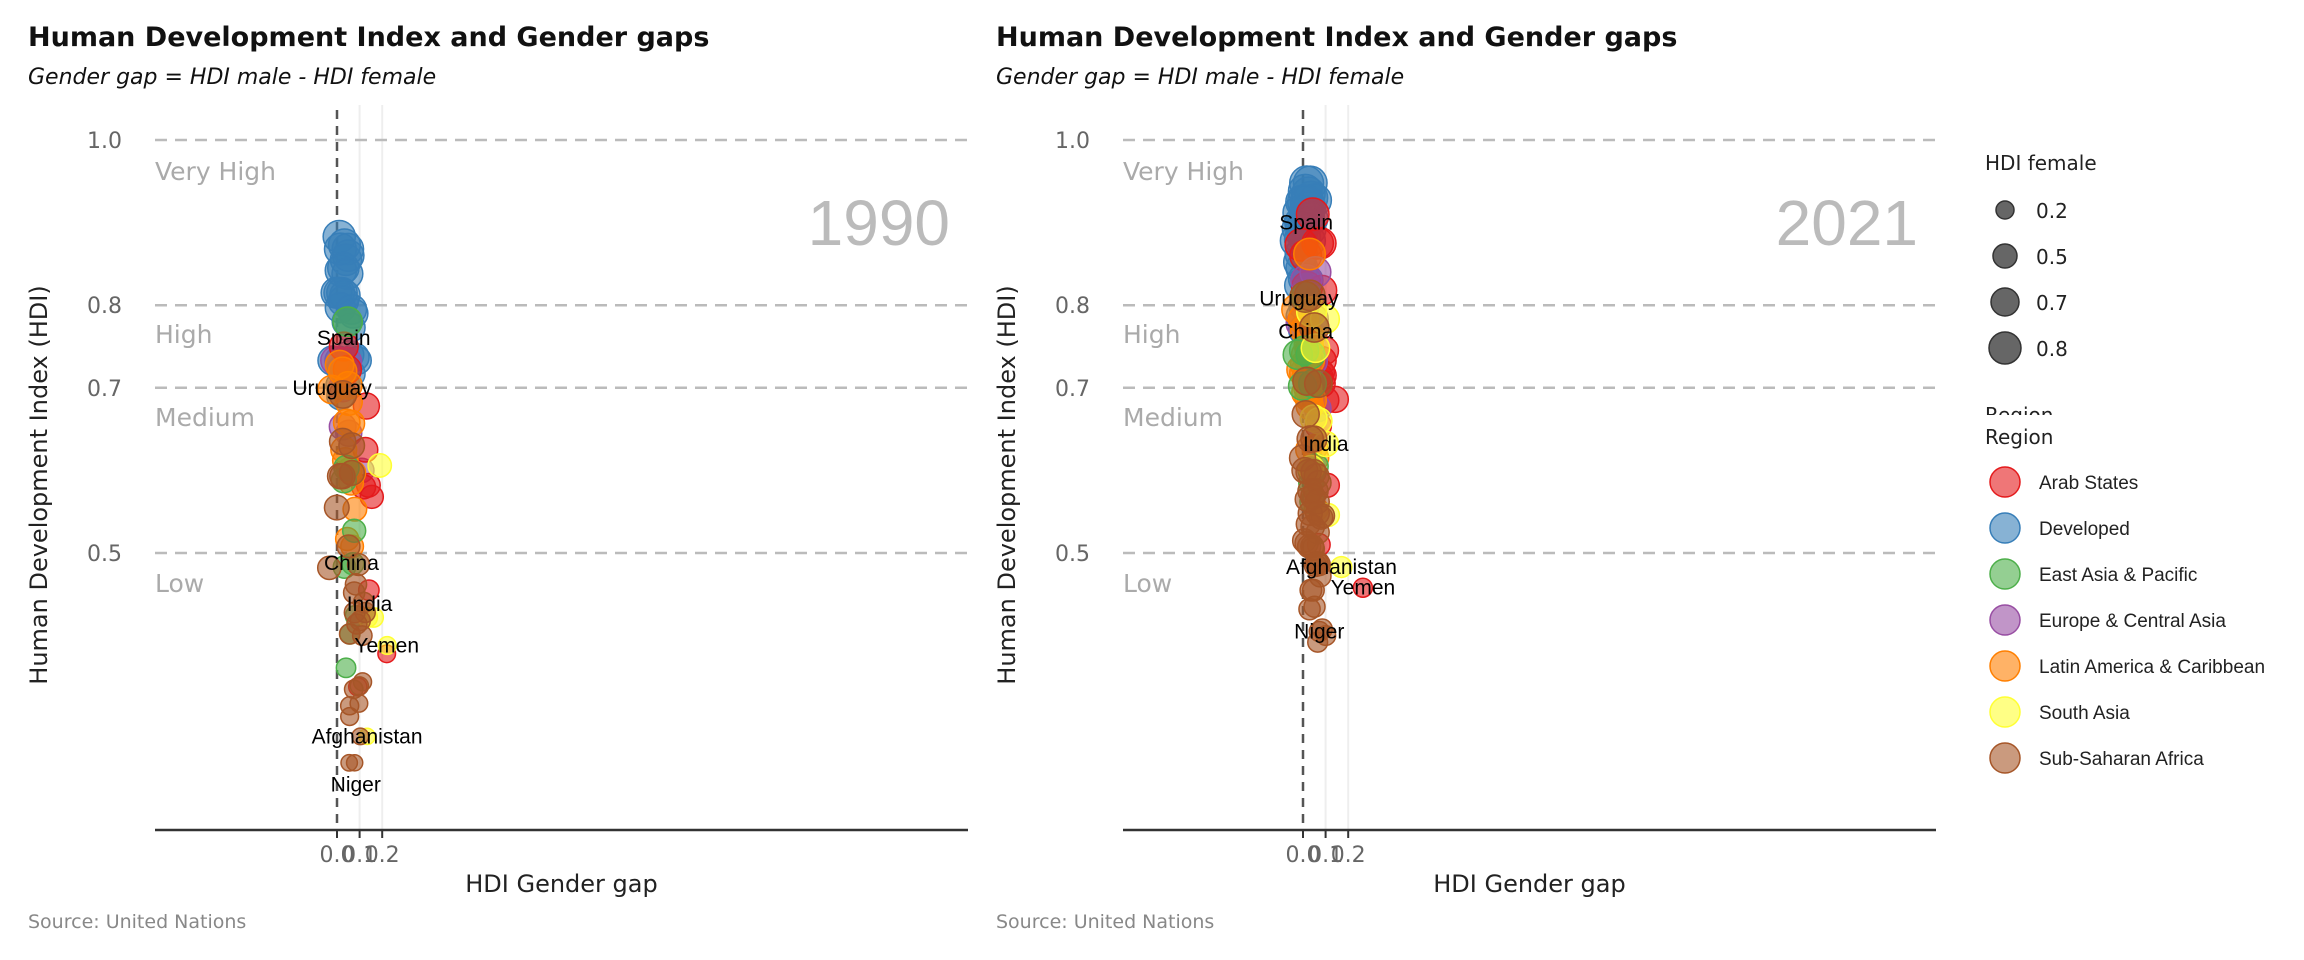 This screenshot has height=960, width=2304. I want to click on legend-size-label: 0.5, so click(2052, 257).